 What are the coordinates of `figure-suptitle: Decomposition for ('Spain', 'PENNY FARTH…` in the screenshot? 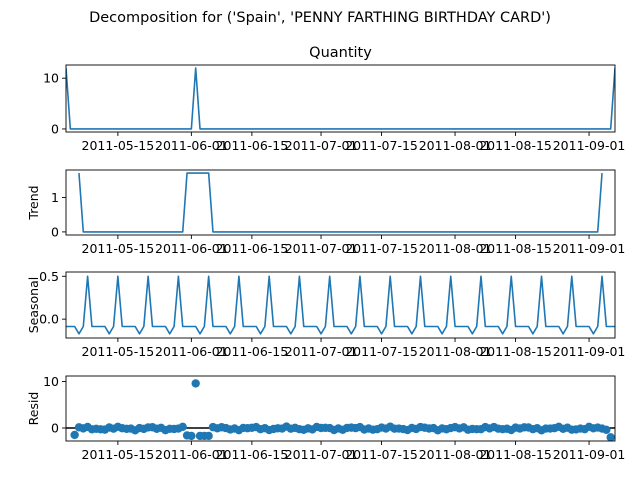 It's located at (320, 18).